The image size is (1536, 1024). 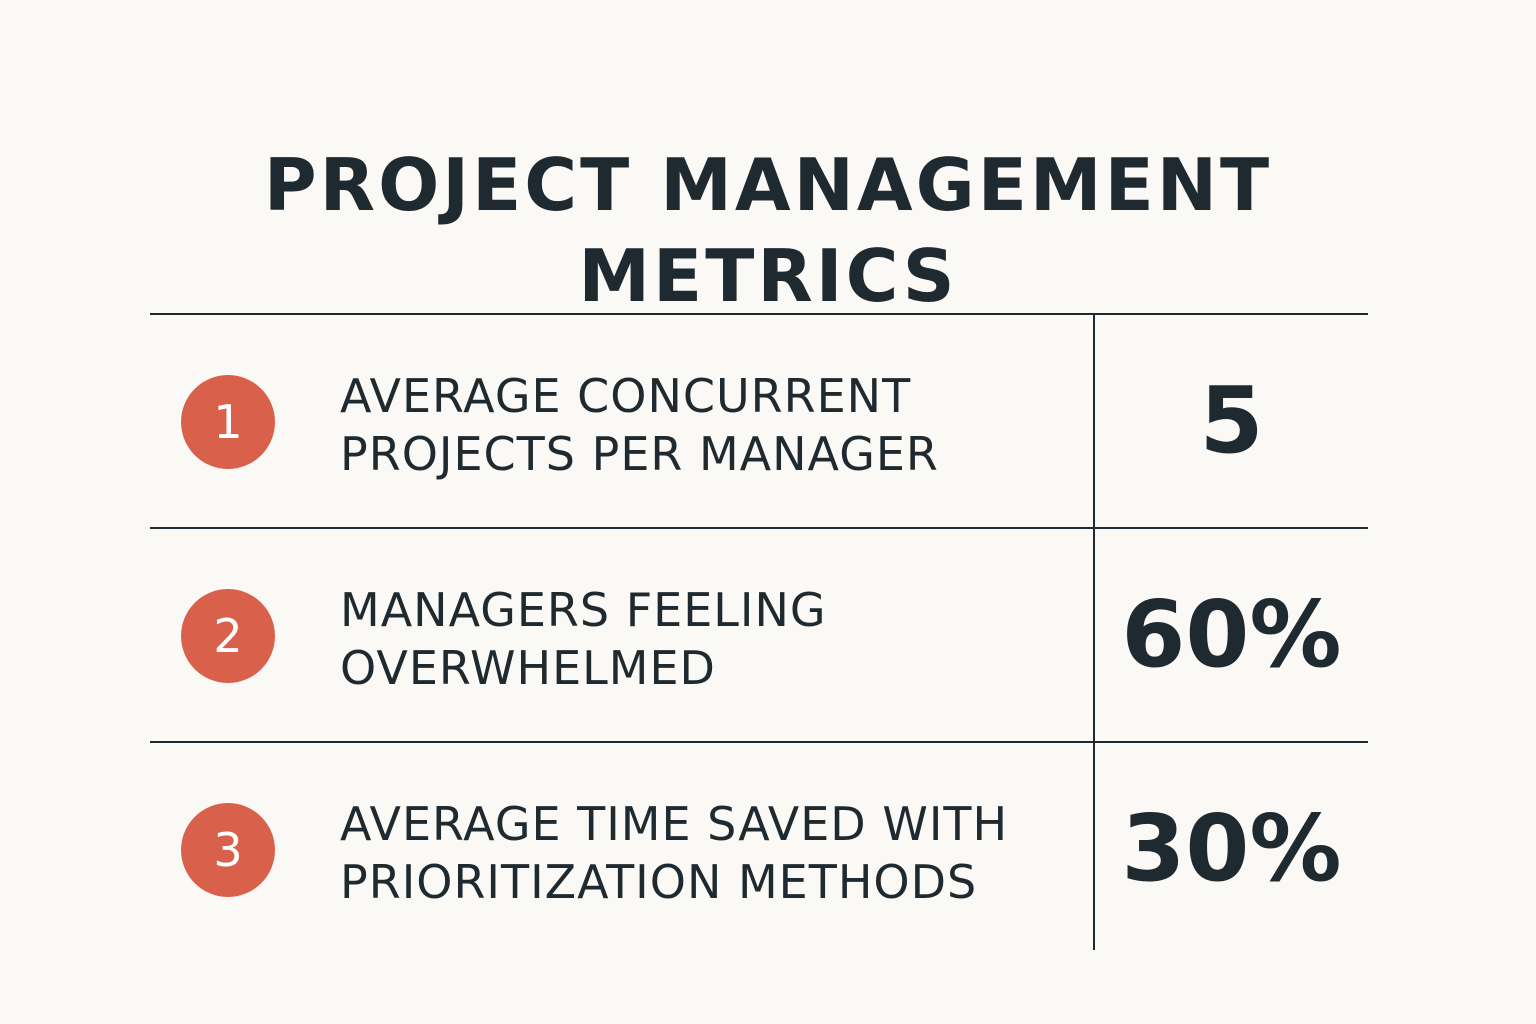 What do you see at coordinates (700, 639) in the screenshot?
I see `metric-label: MANAGERS FEELING OVERWHELMED` at bounding box center [700, 639].